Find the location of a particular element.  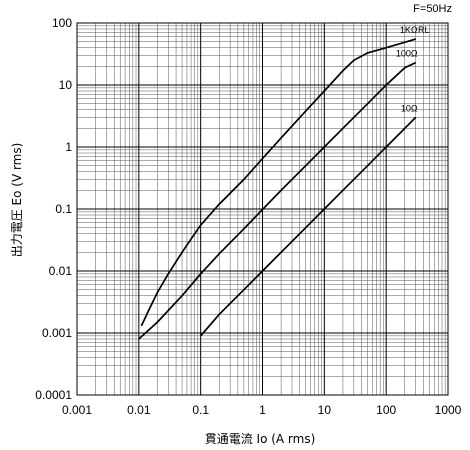

x-tick-label: 1 is located at coordinates (262, 410).